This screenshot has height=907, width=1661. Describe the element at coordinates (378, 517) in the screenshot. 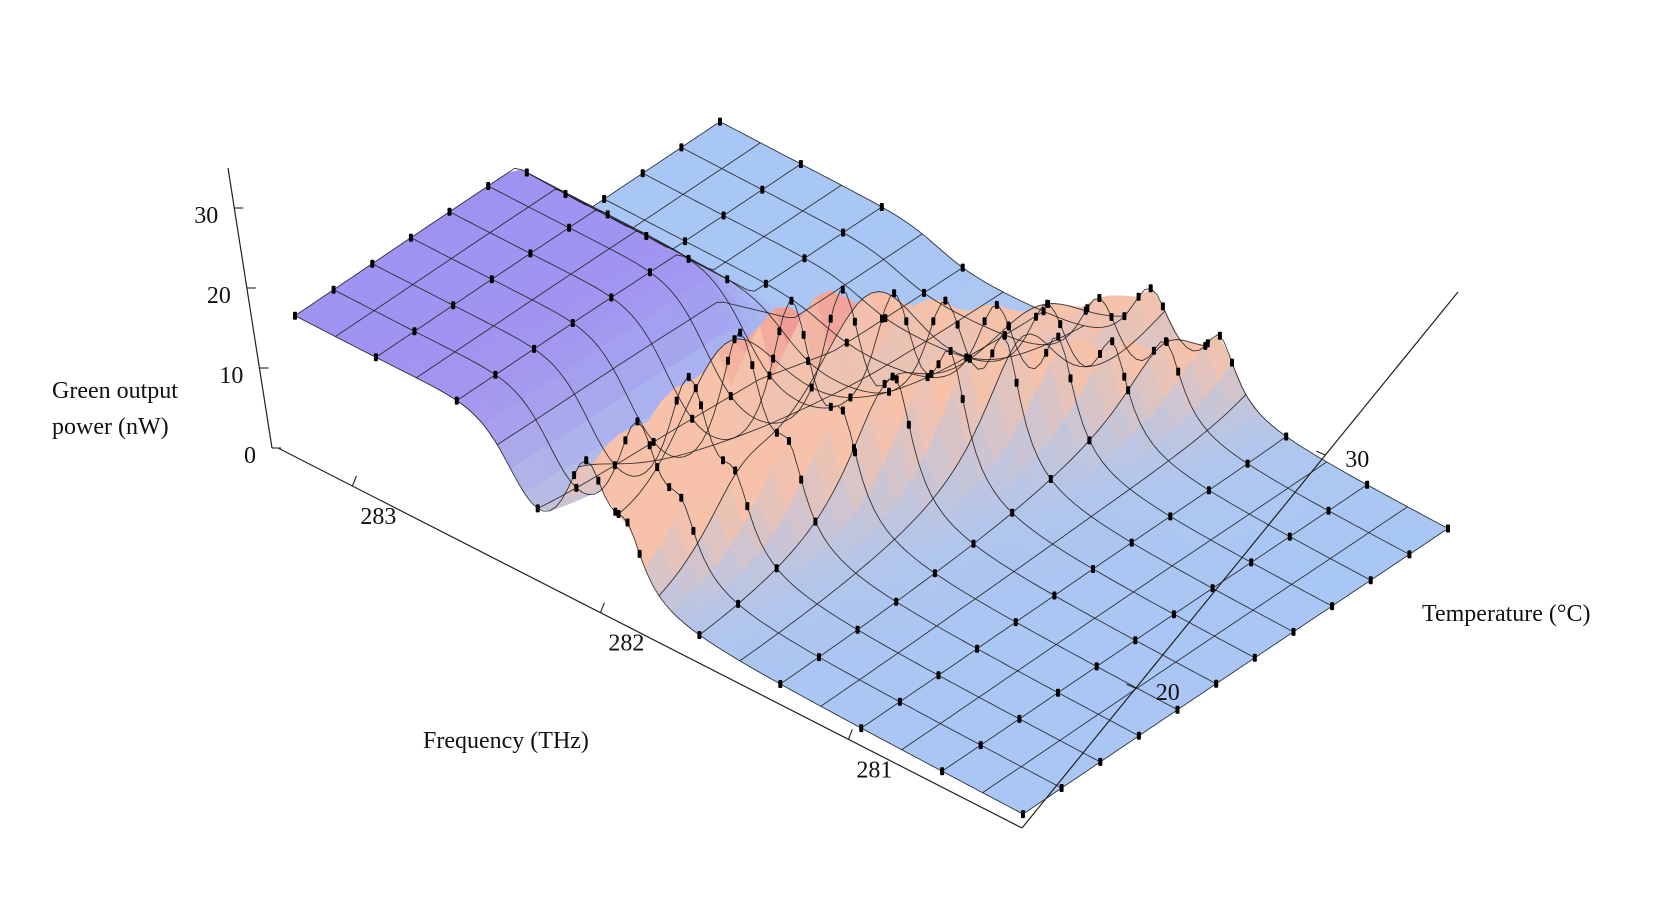

I see `x-tick-label: 283` at that location.